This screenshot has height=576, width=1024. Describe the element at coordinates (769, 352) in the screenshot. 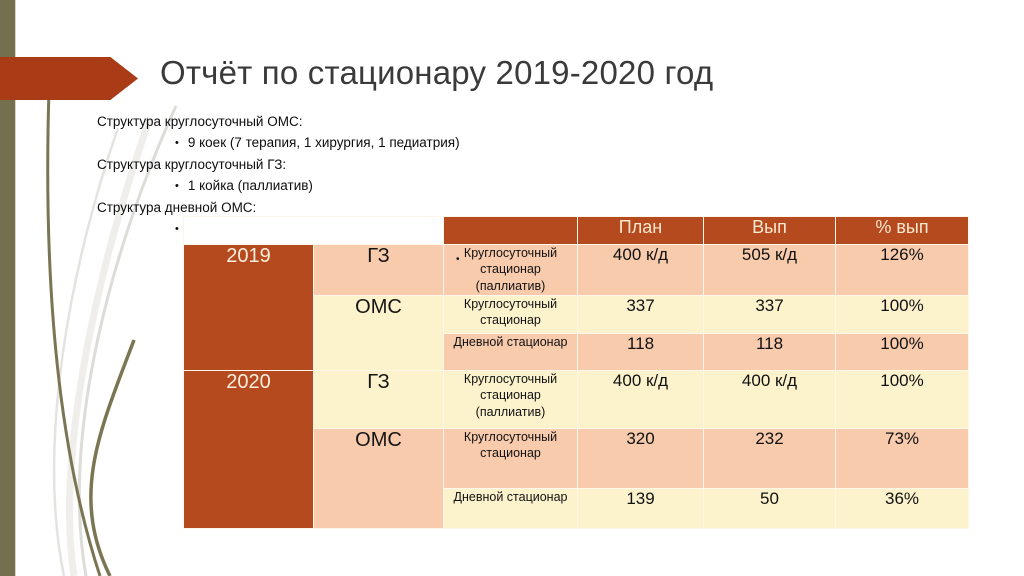

I see `cell-fact: 118` at that location.